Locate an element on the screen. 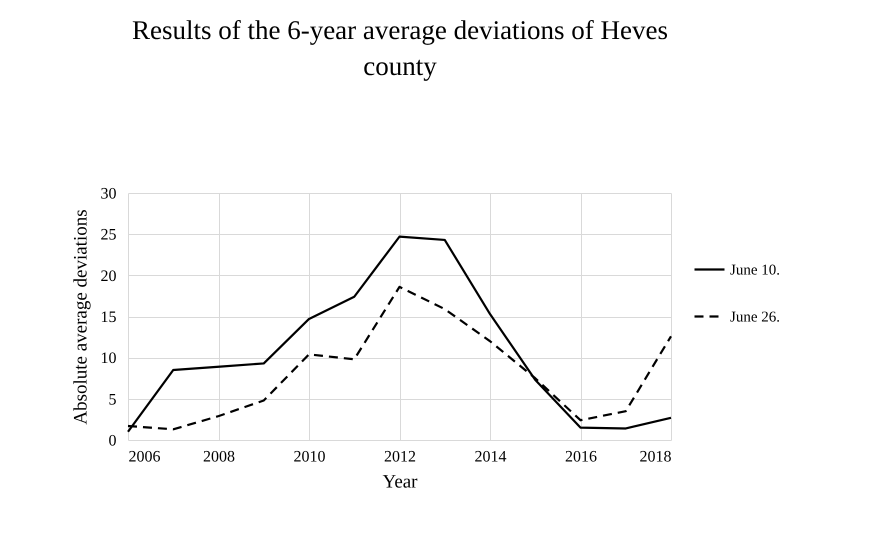 The height and width of the screenshot is (538, 893). x-tick-label: 2016 is located at coordinates (581, 457).